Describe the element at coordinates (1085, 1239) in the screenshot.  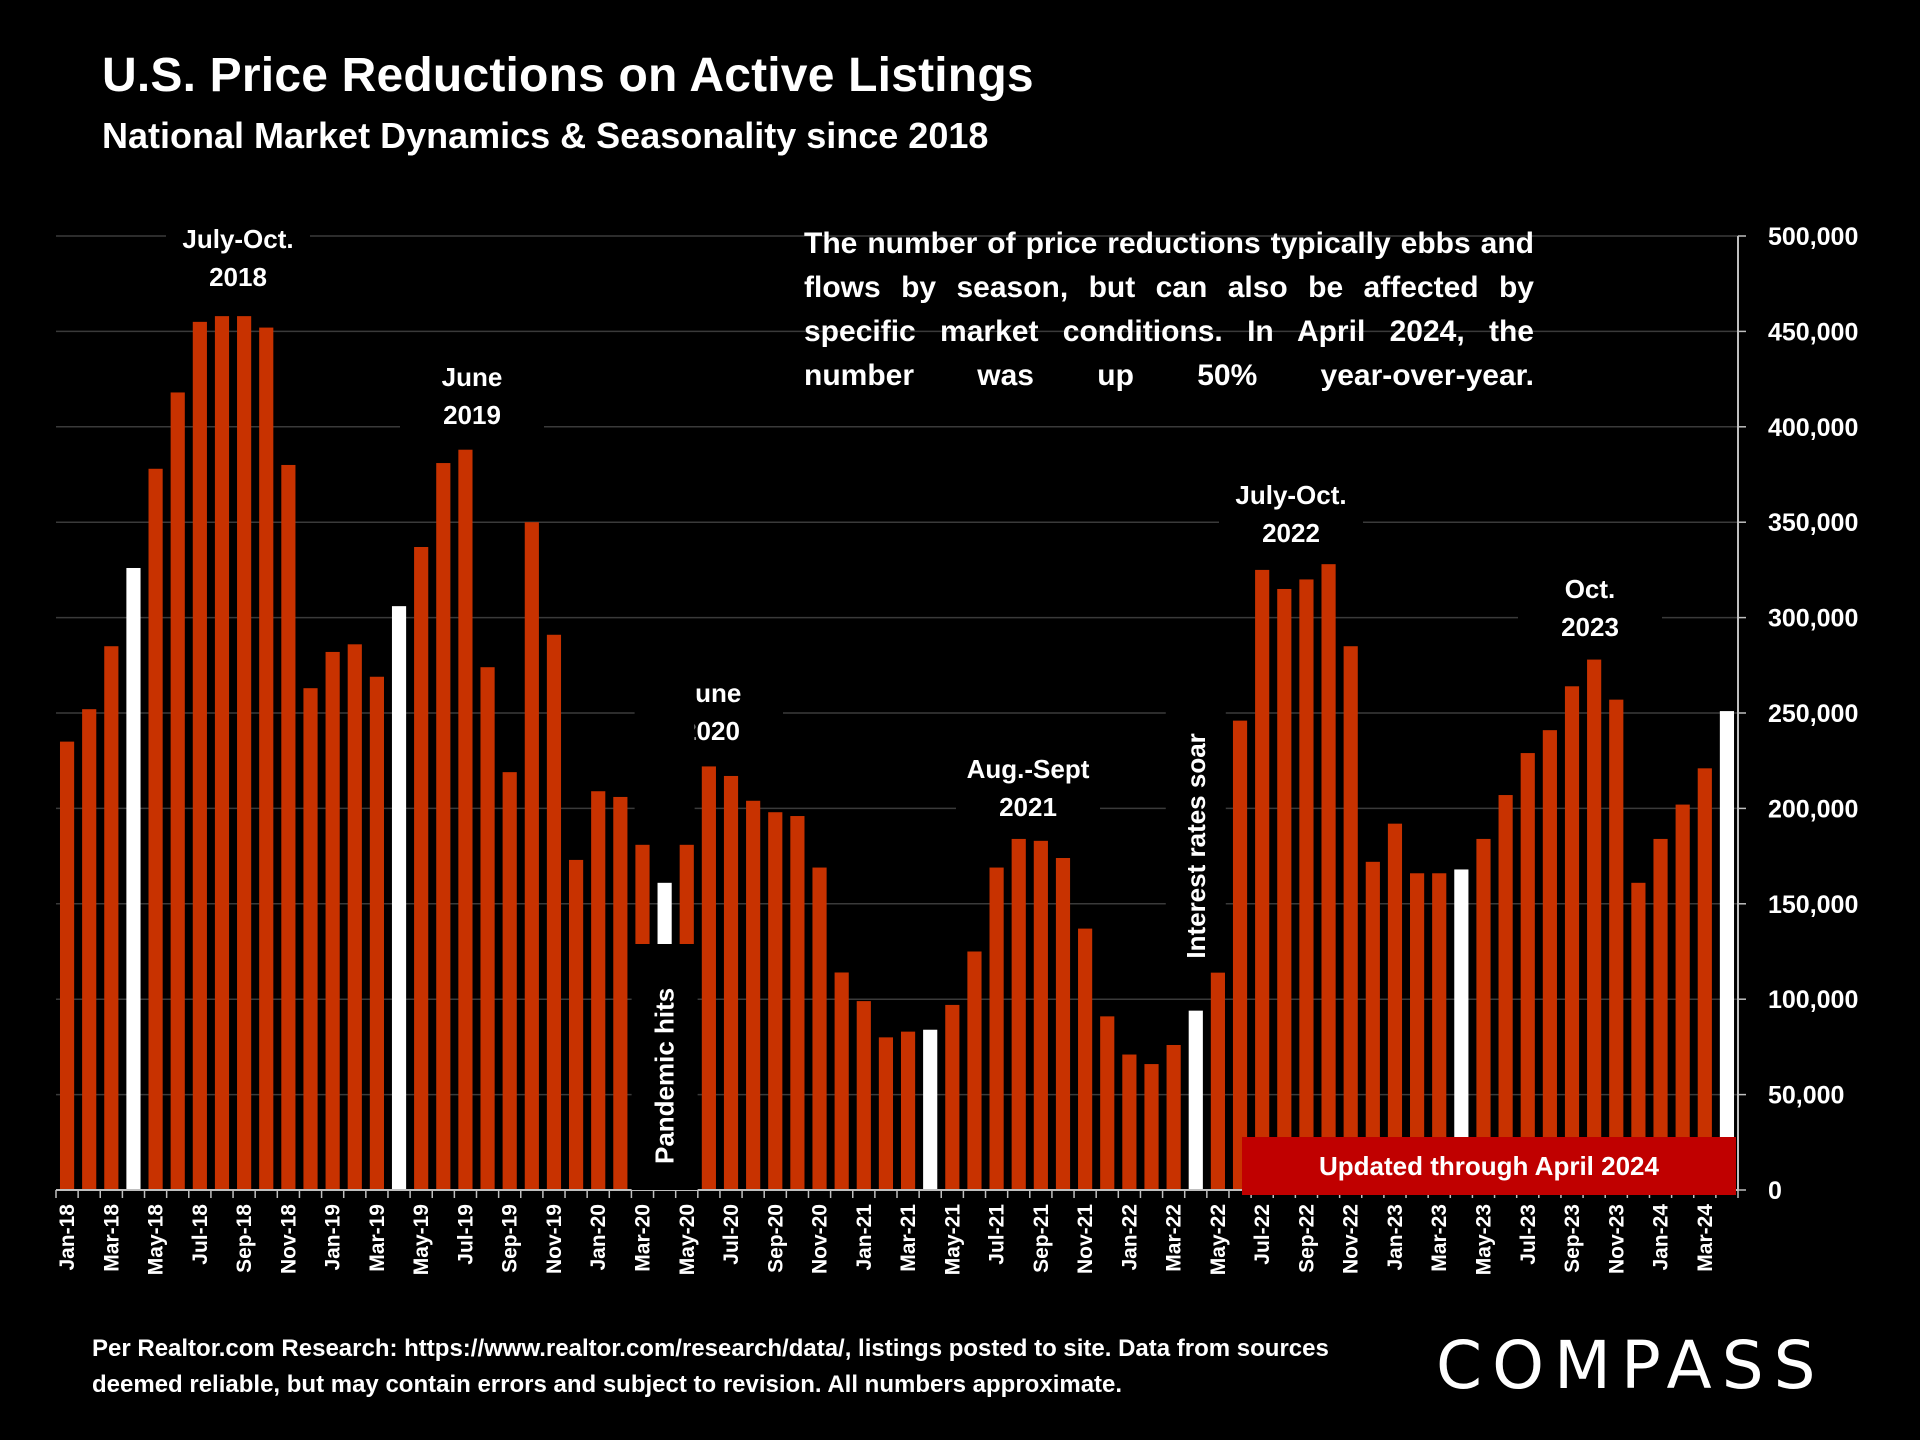
I see `x-tick-label: Nov-21` at that location.